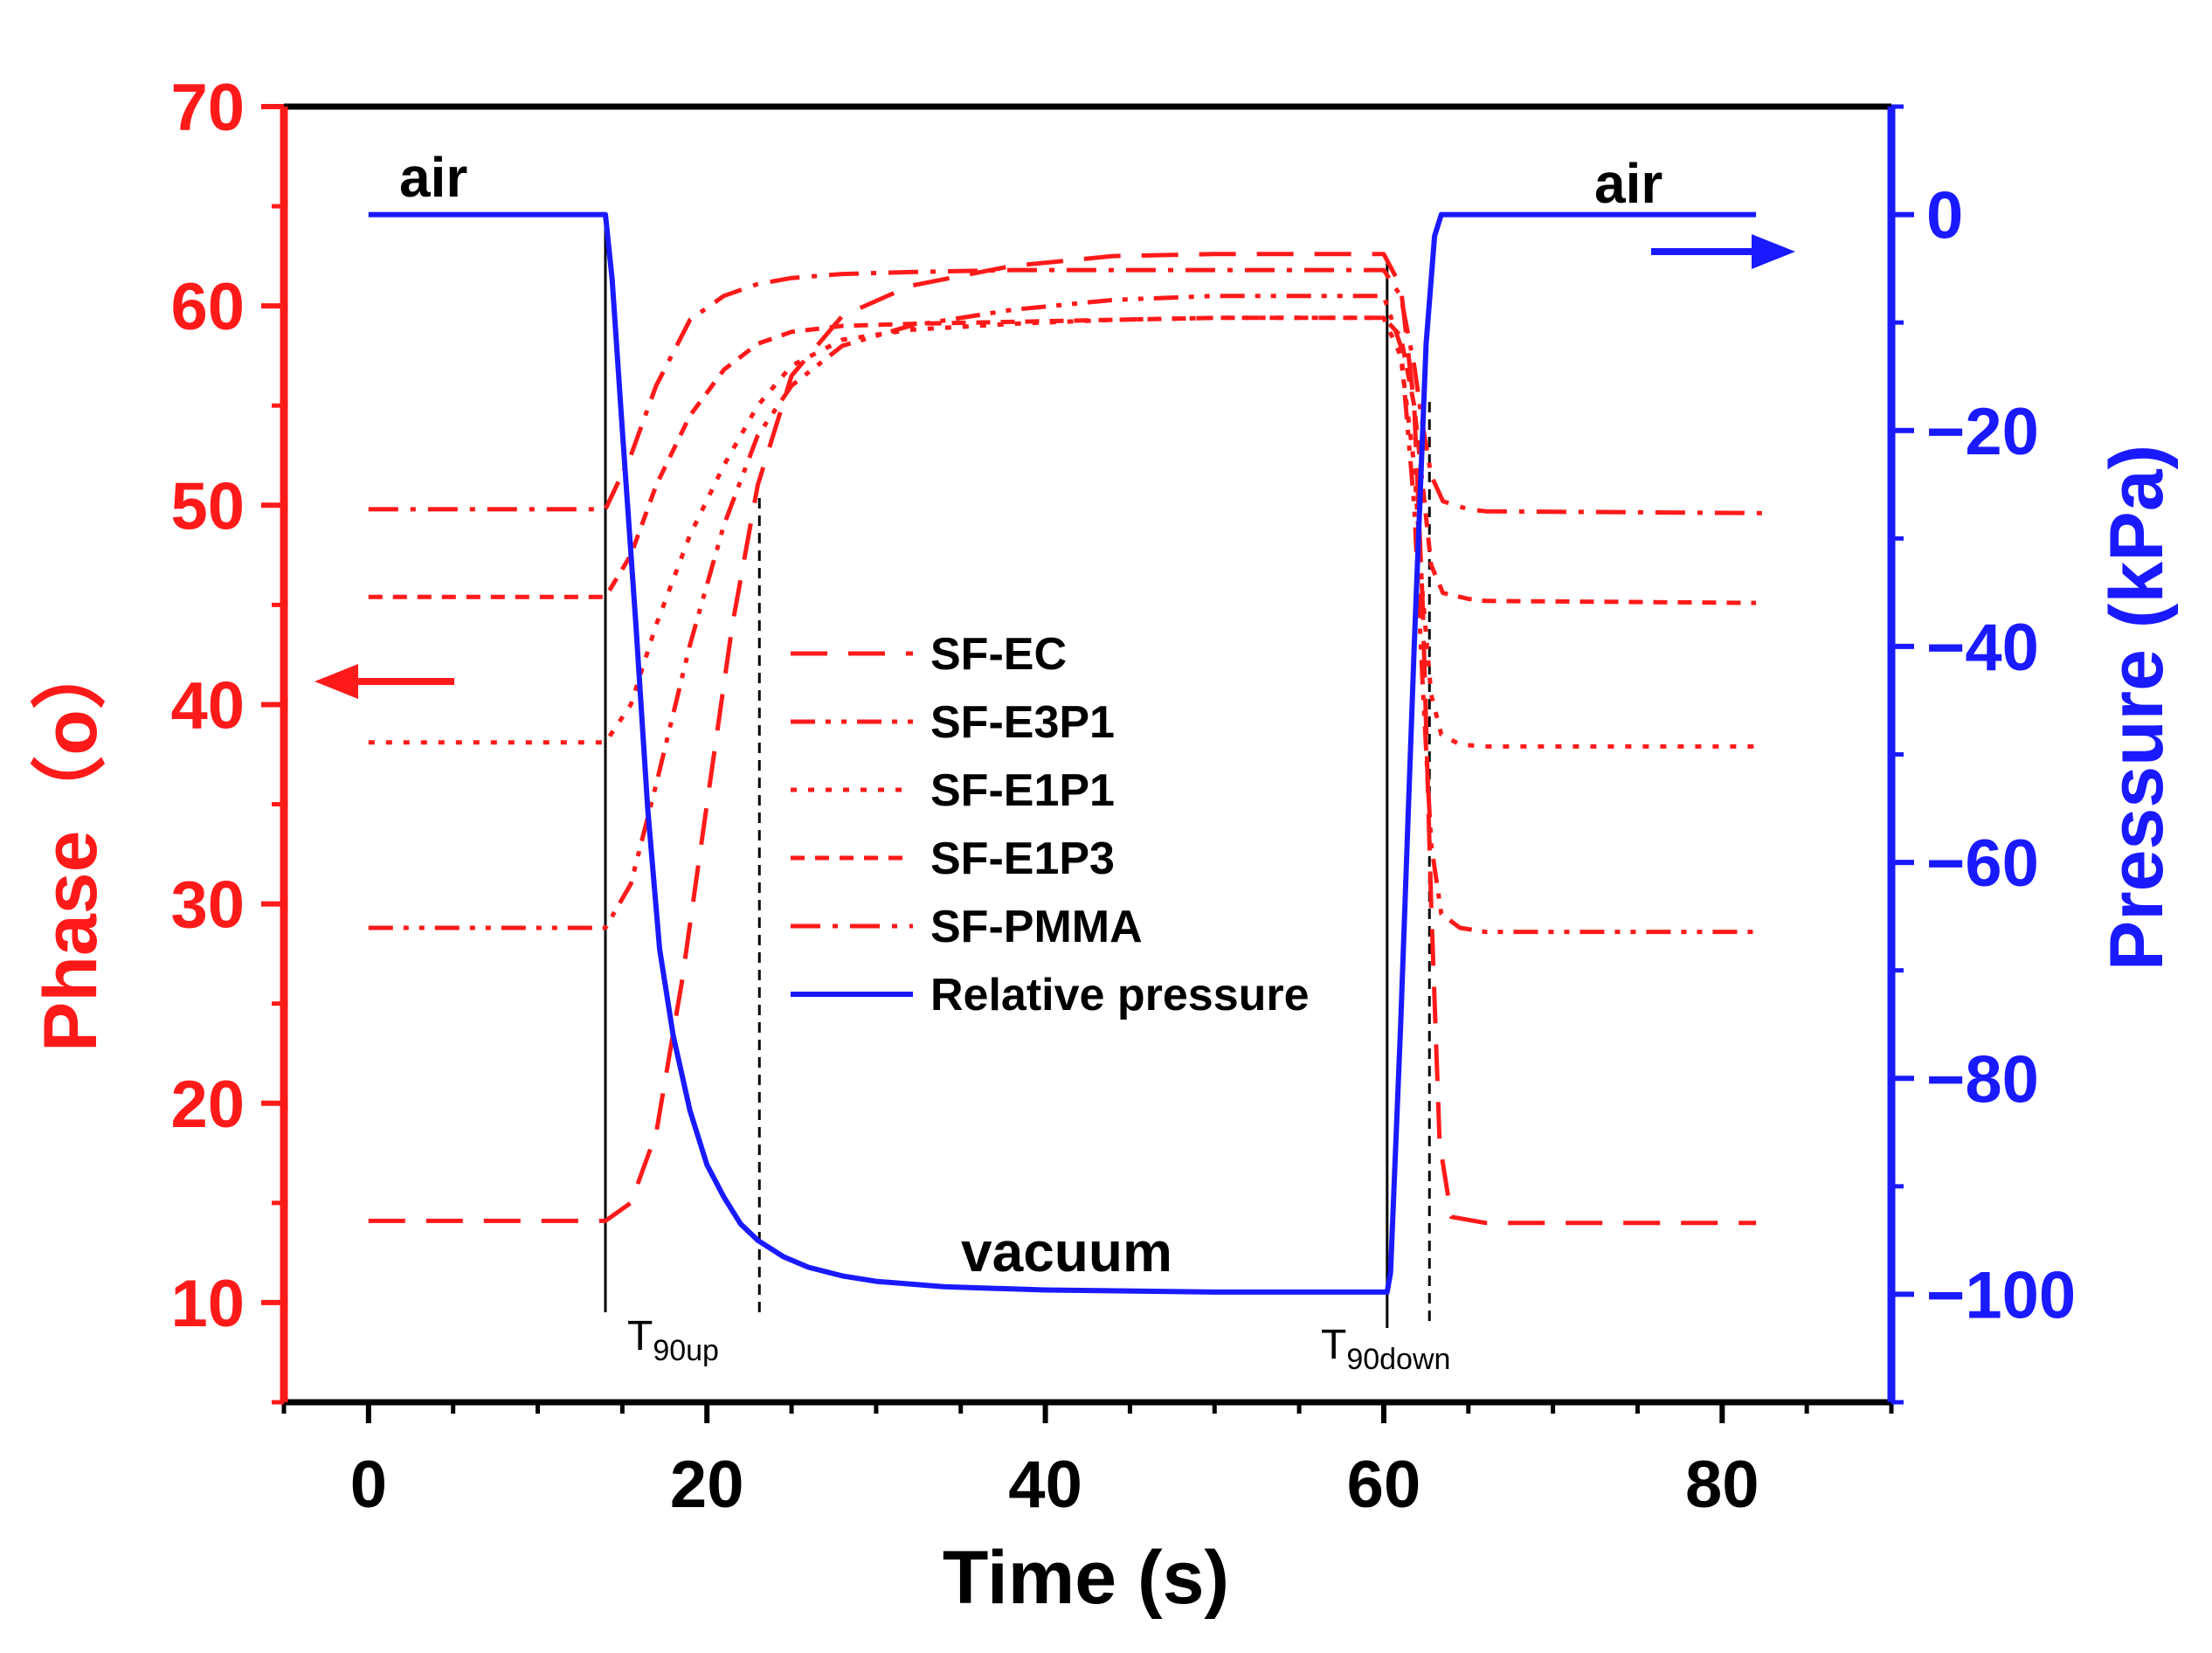 The width and height of the screenshot is (2212, 1653). I want to click on air-label-right: air, so click(1628, 183).